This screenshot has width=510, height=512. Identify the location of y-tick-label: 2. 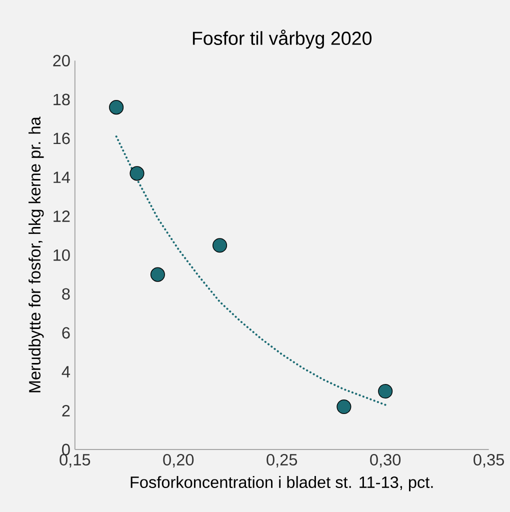
(66, 410).